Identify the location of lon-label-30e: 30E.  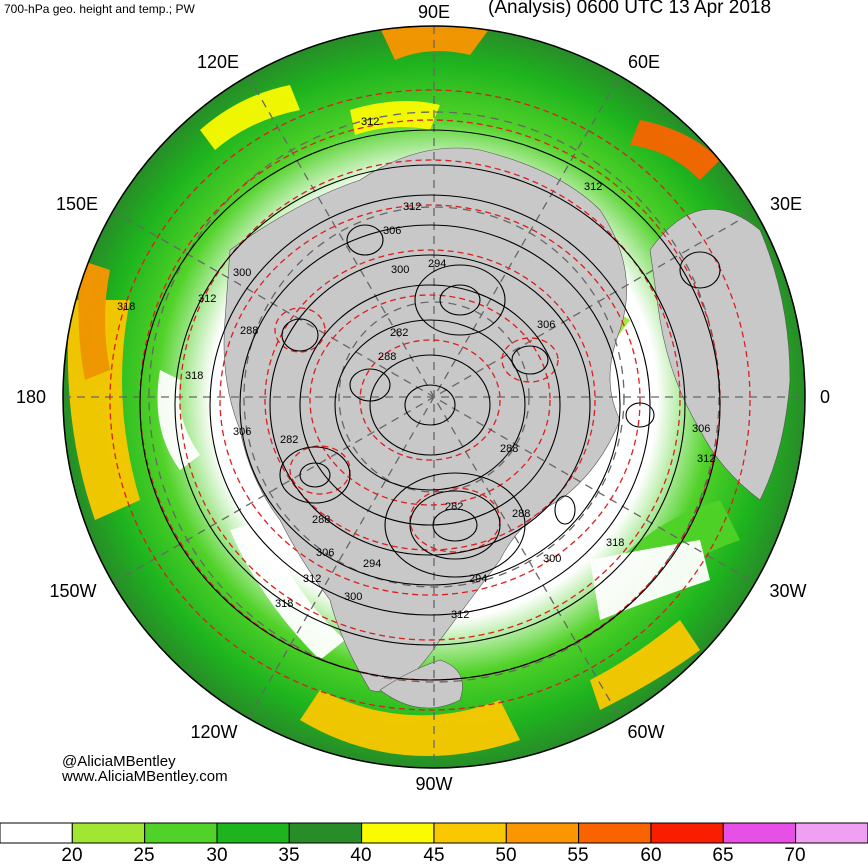
(786, 204).